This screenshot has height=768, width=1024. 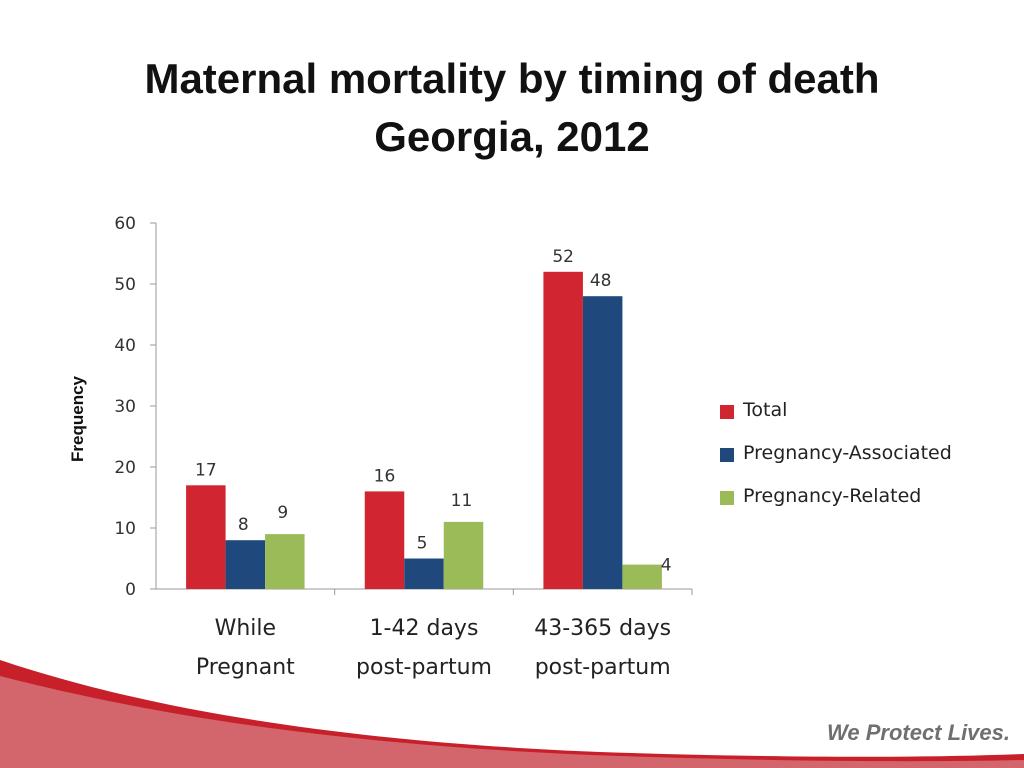 What do you see at coordinates (422, 544) in the screenshot?
I see `data-label: 5` at bounding box center [422, 544].